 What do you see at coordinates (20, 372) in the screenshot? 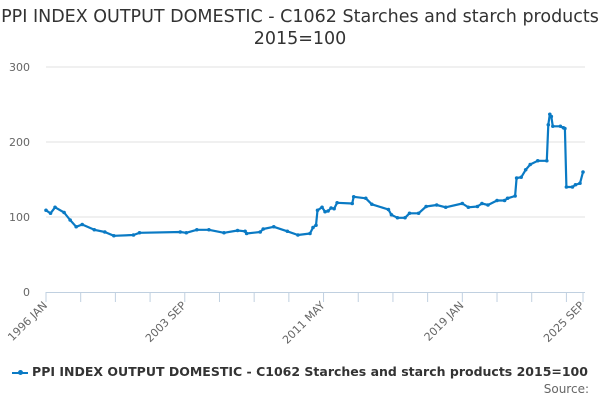
I see `legend-line-marker-icon` at bounding box center [20, 372].